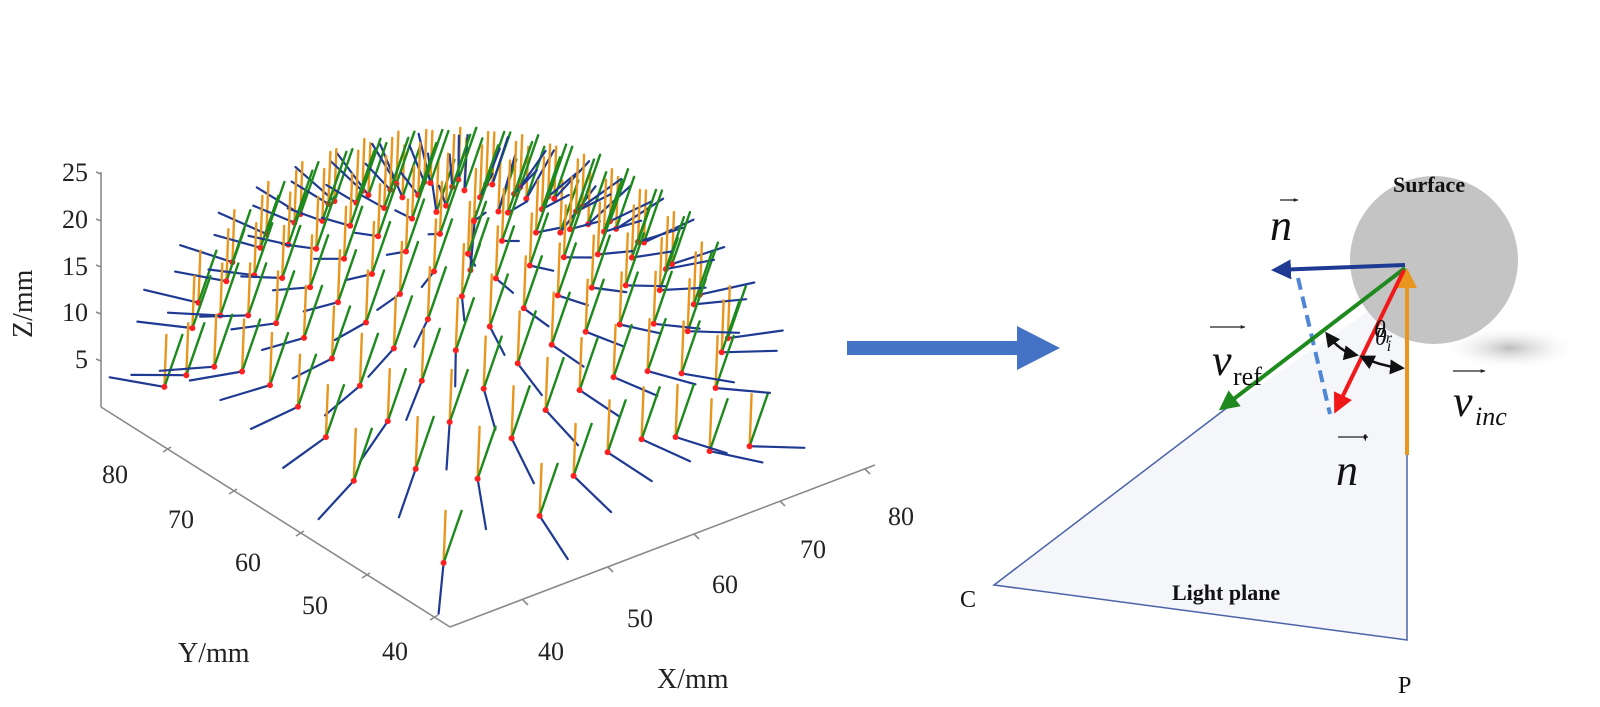 This screenshot has width=1600, height=707. Describe the element at coordinates (255, 564) in the screenshot. I see `y-axis: 80 70 60 50 40 Y/mm` at that location.